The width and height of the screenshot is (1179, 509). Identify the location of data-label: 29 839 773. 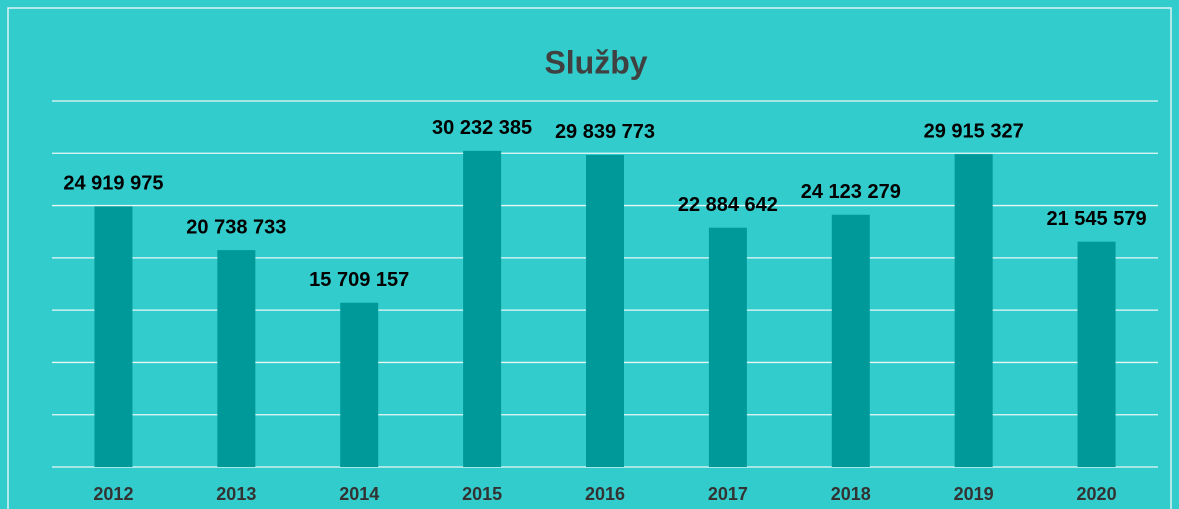
(605, 132).